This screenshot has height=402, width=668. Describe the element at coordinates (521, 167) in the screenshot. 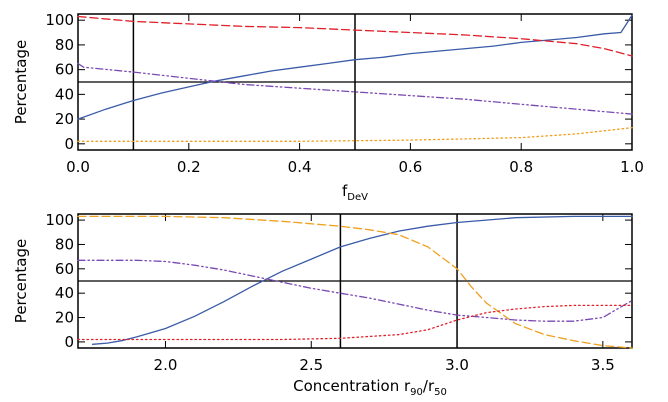

I see `x-tick-label: 0.8` at that location.